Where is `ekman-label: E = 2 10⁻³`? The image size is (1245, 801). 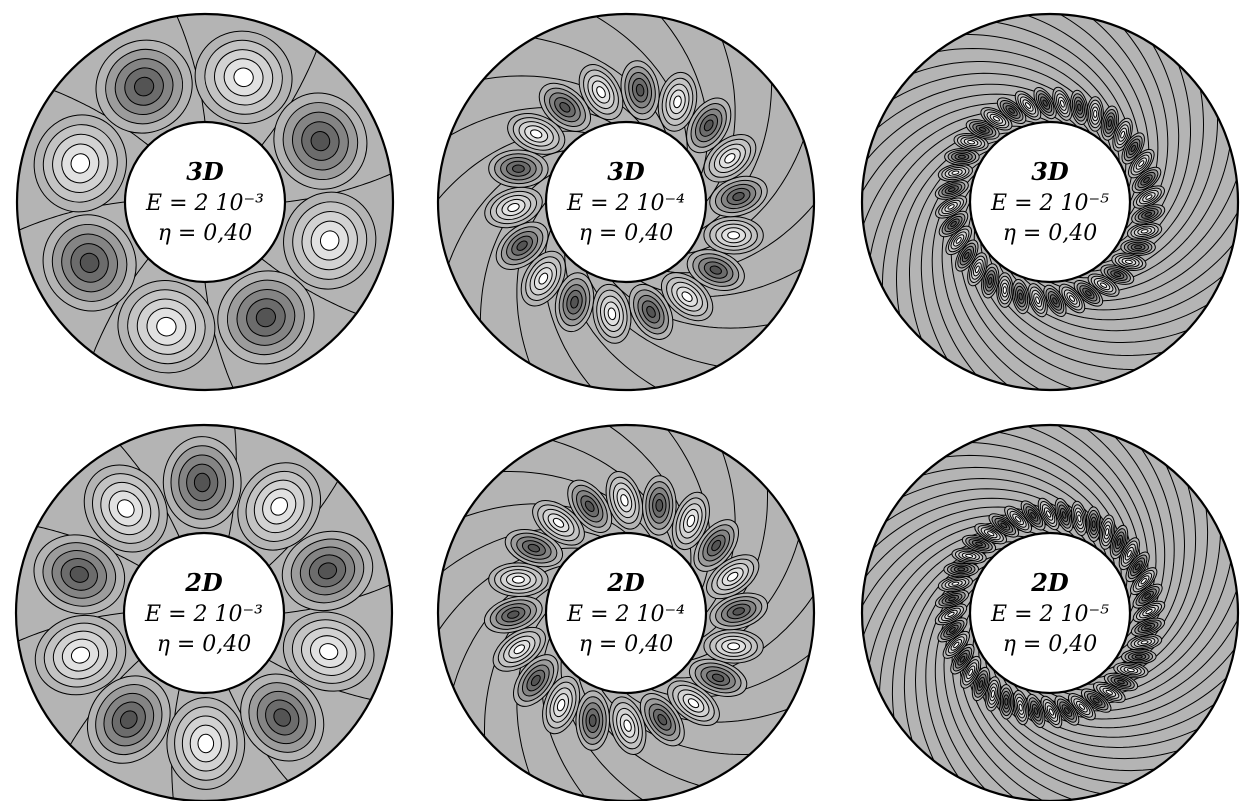
ekman-label: E = 2 10⁻³ is located at coordinates (204, 203).